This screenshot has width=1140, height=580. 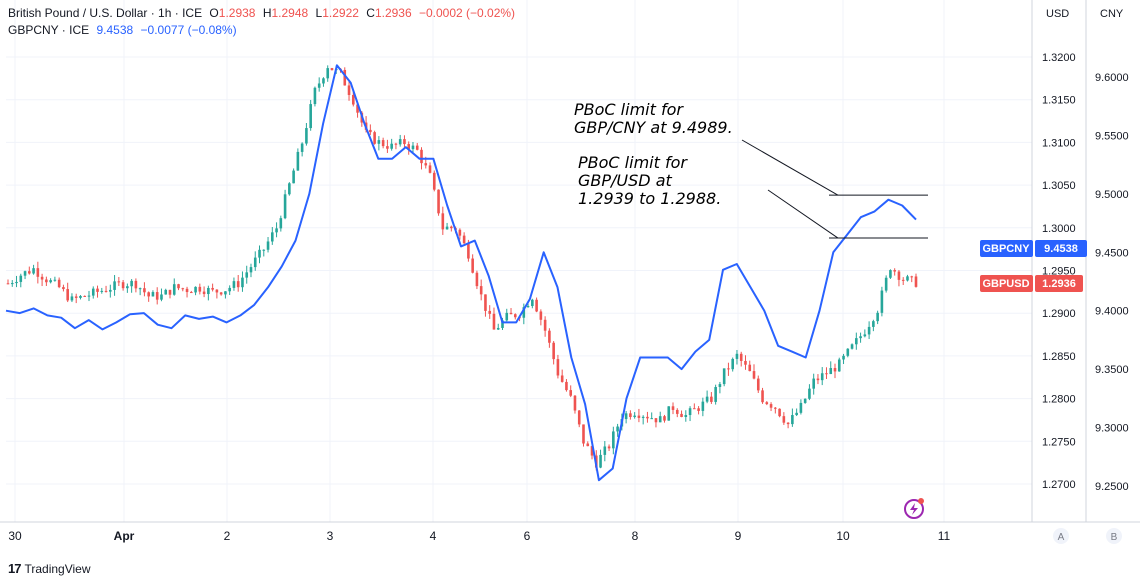 I want to click on time-tick-label: 3, so click(x=330, y=536).